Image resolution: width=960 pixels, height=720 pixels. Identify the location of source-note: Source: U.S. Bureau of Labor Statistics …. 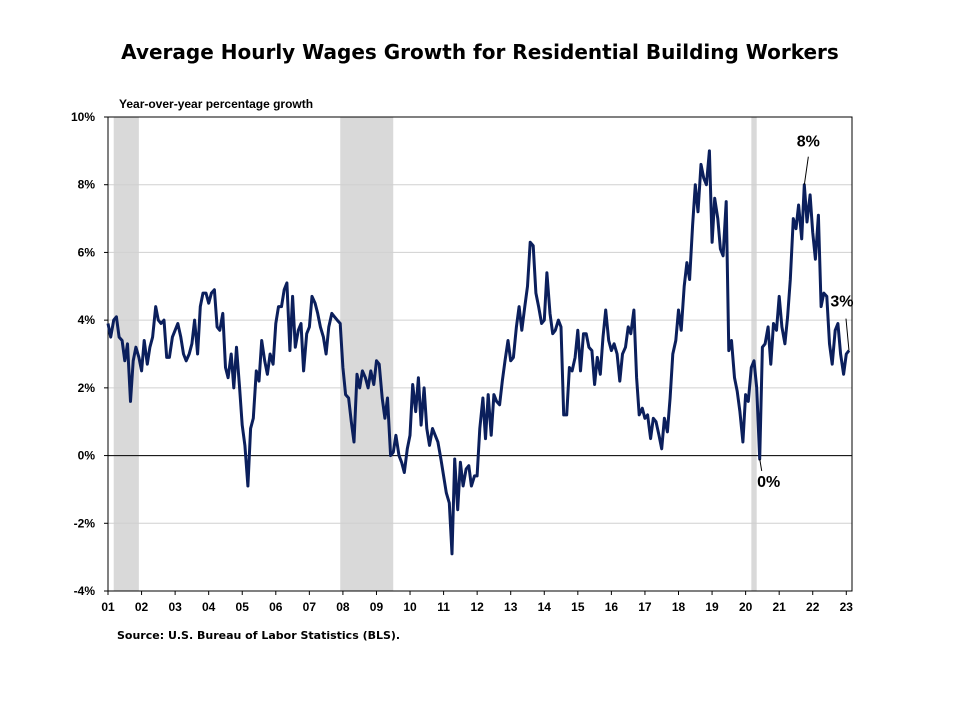
(259, 635).